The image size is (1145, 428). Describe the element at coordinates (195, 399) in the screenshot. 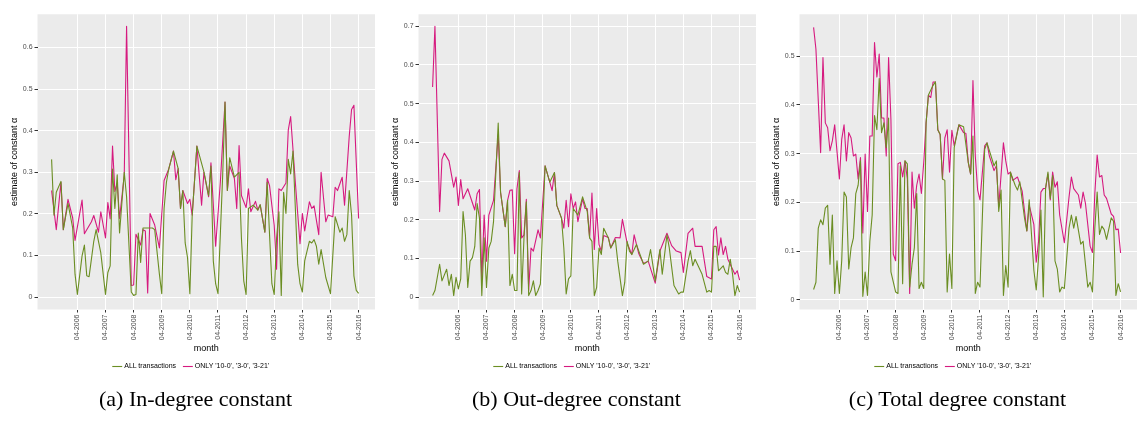

I see `text: (a) In-degree constant` at that location.